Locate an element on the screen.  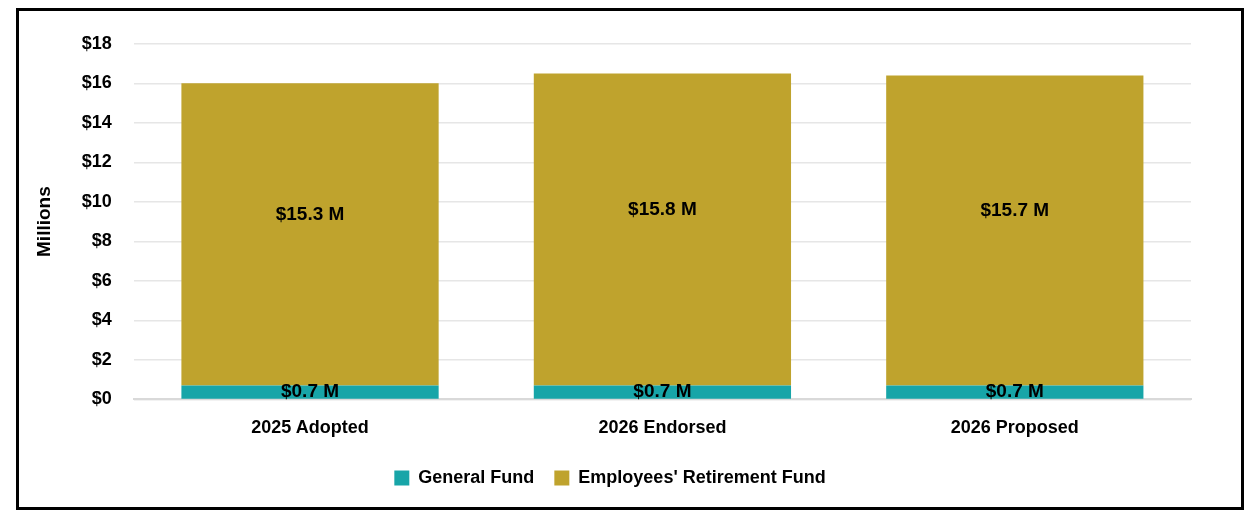
y-tick-label: $16 is located at coordinates (96, 82).